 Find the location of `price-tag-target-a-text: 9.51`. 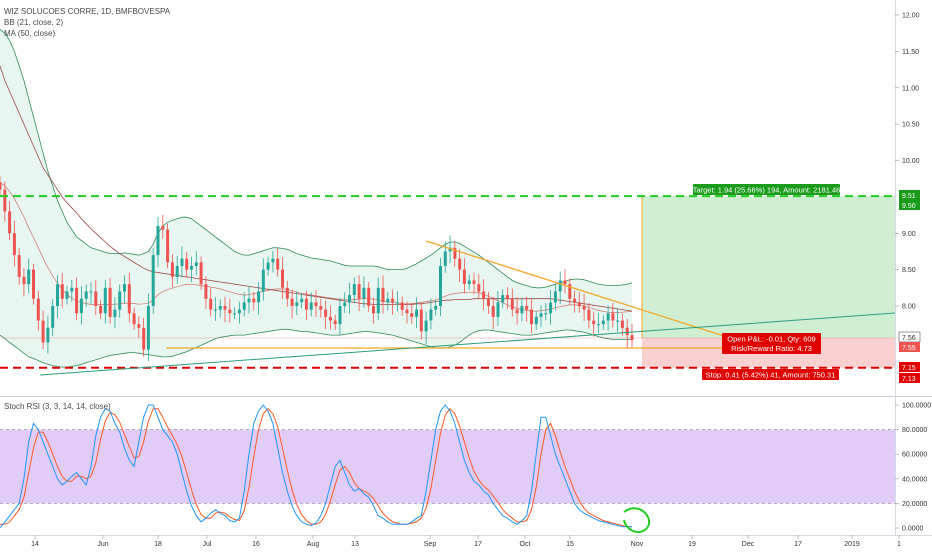

price-tag-target-a-text: 9.51 is located at coordinates (909, 196).